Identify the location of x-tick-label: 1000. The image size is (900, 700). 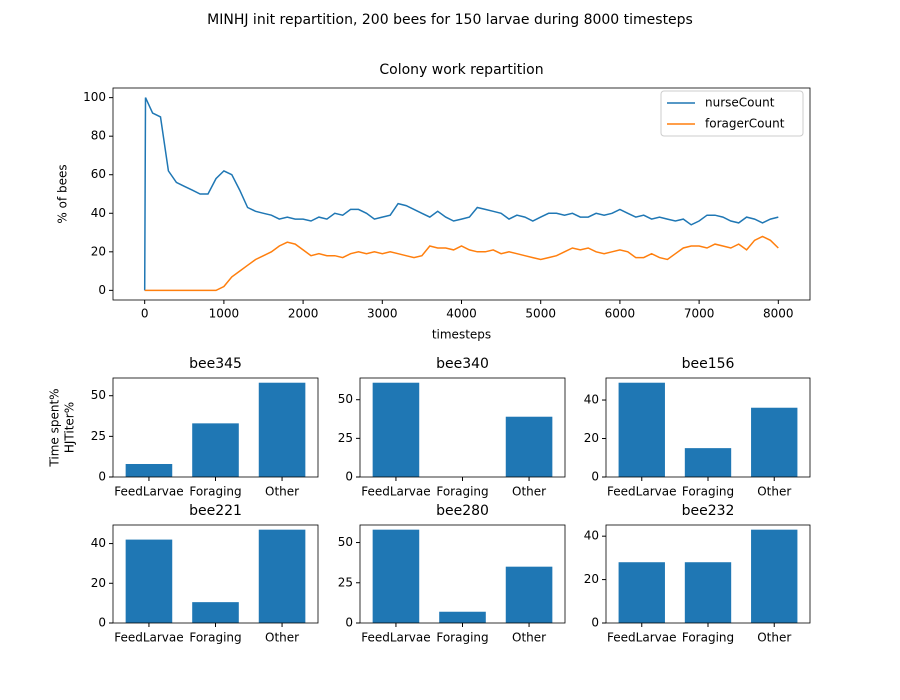
(224, 314).